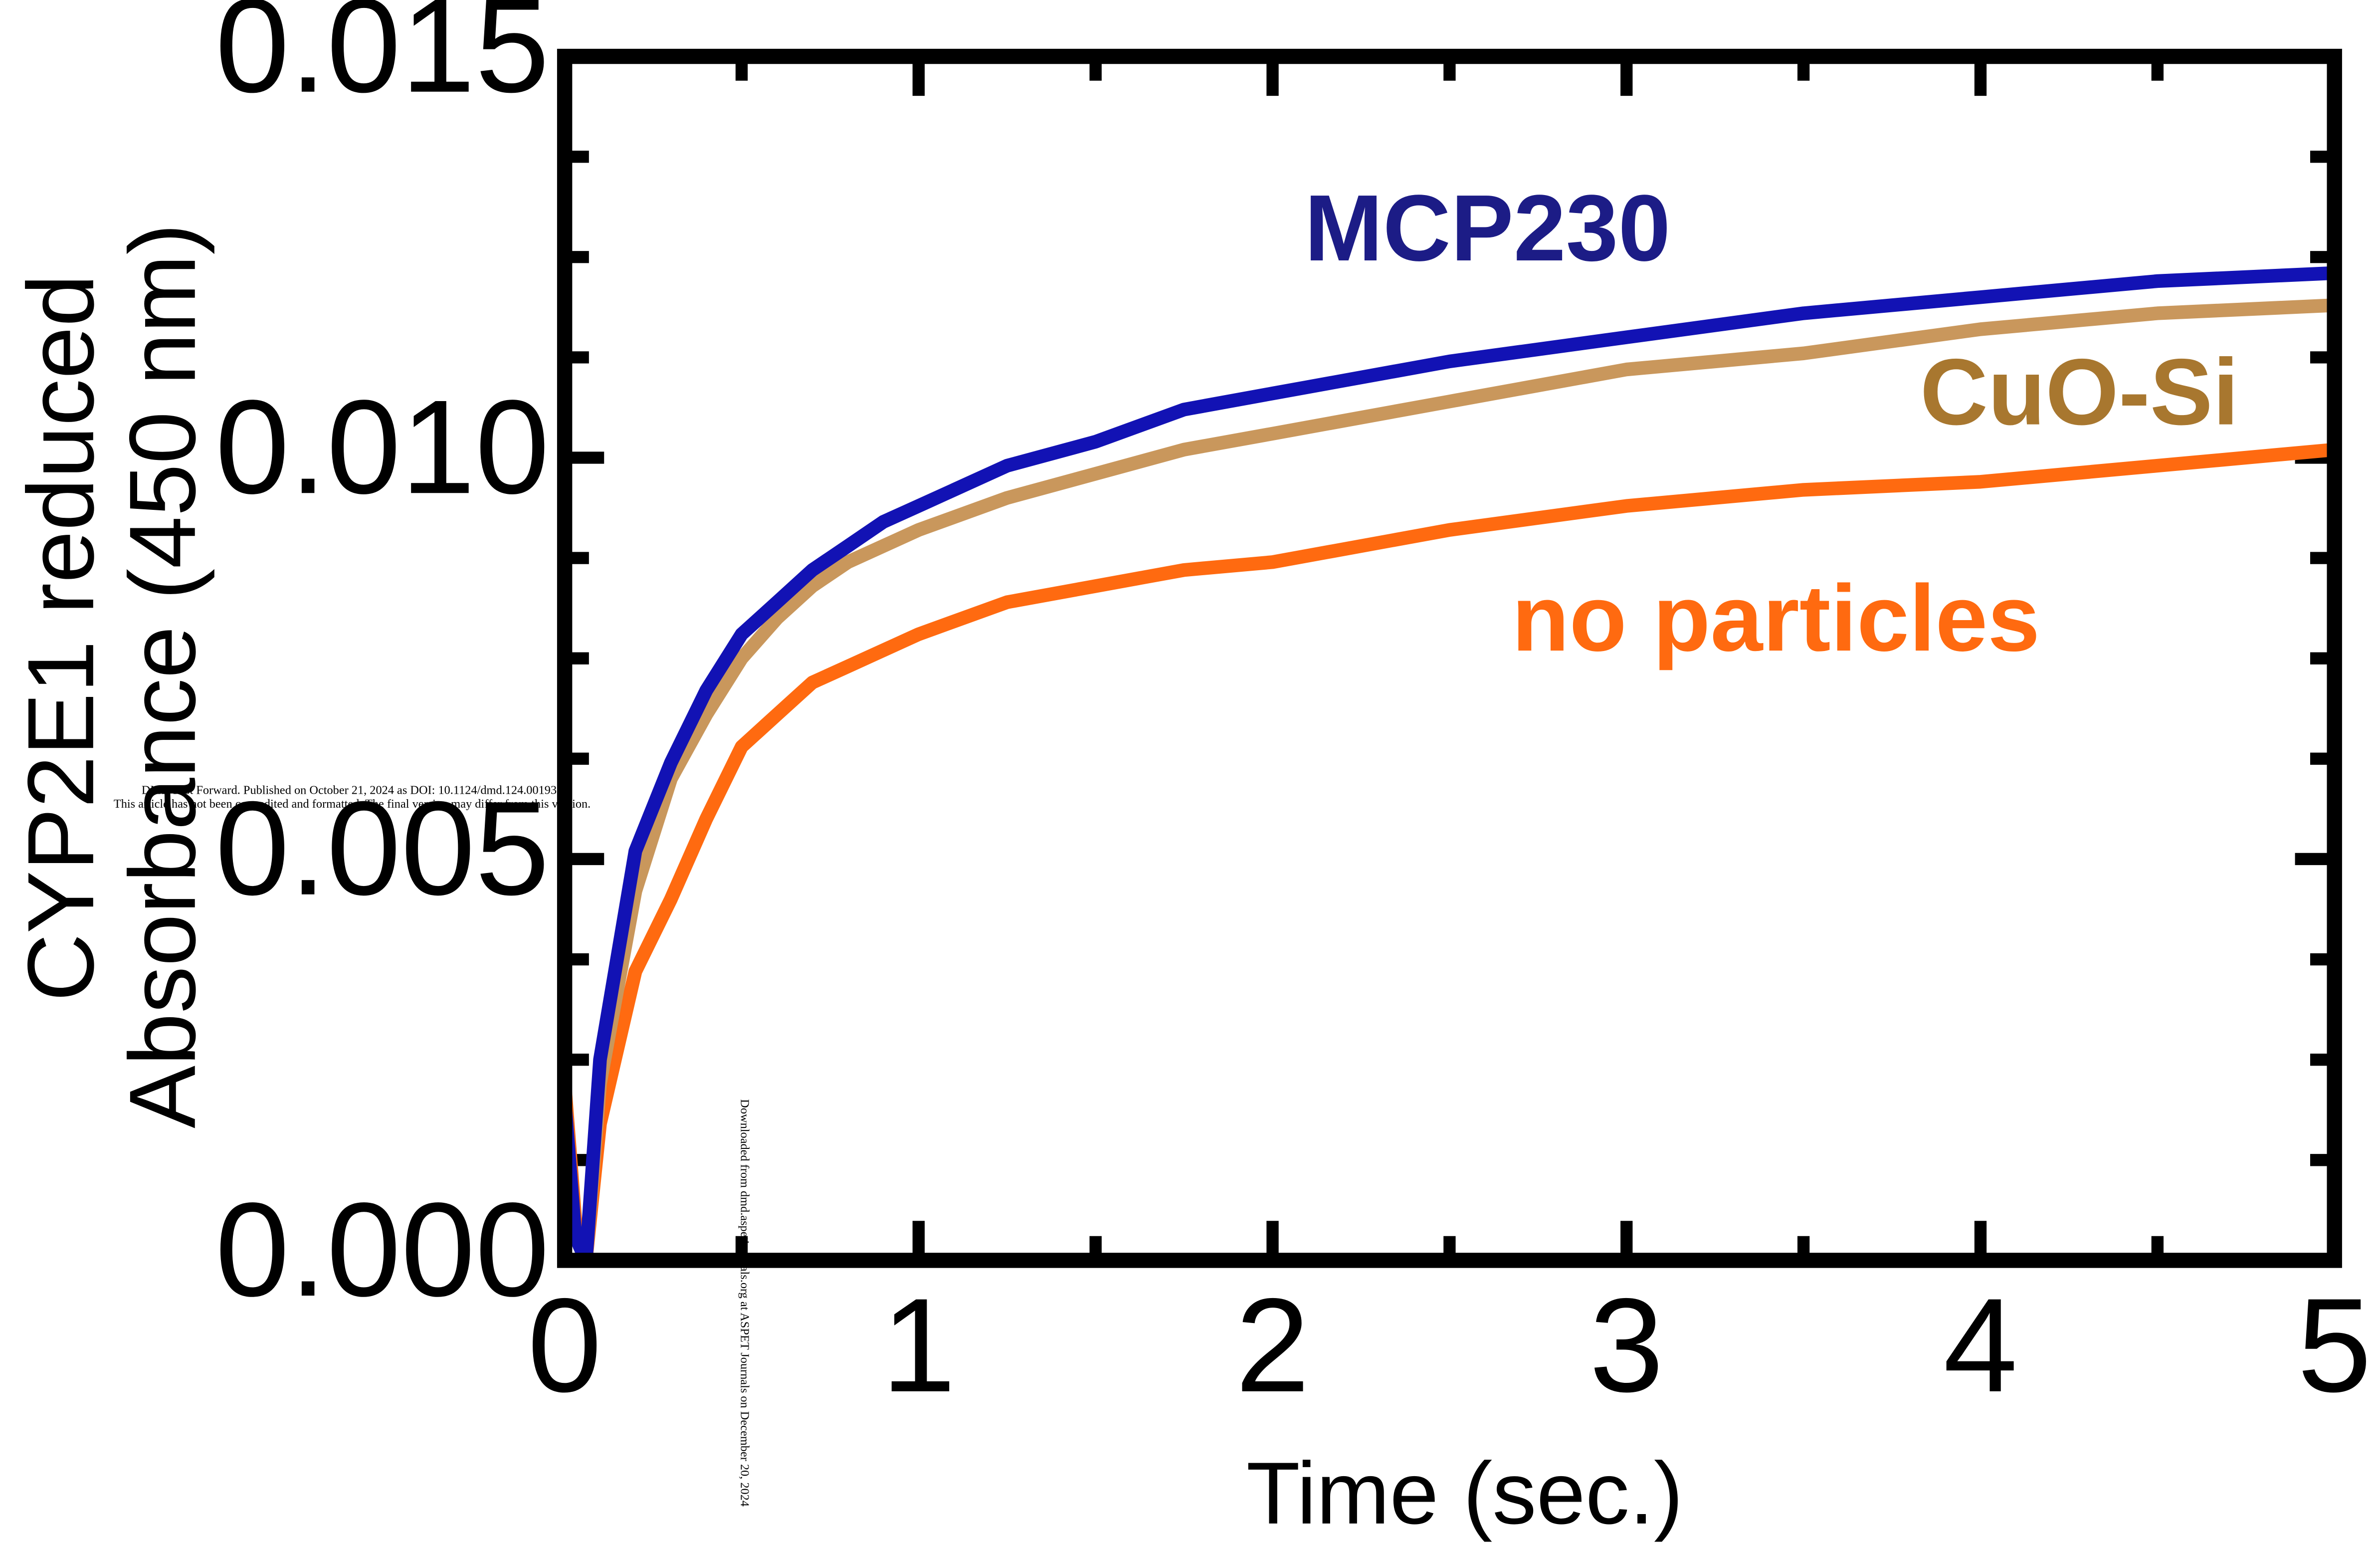 The height and width of the screenshot is (1546, 2380). Describe the element at coordinates (382, 1249) in the screenshot. I see `y-tick-label: 0.000` at that location.